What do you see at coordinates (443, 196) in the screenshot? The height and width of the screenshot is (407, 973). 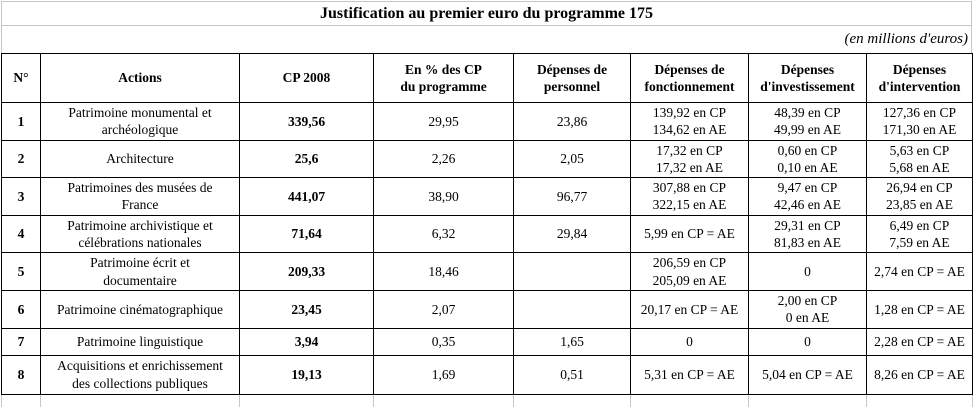 I see `pct-cp-cell: 38,90` at bounding box center [443, 196].